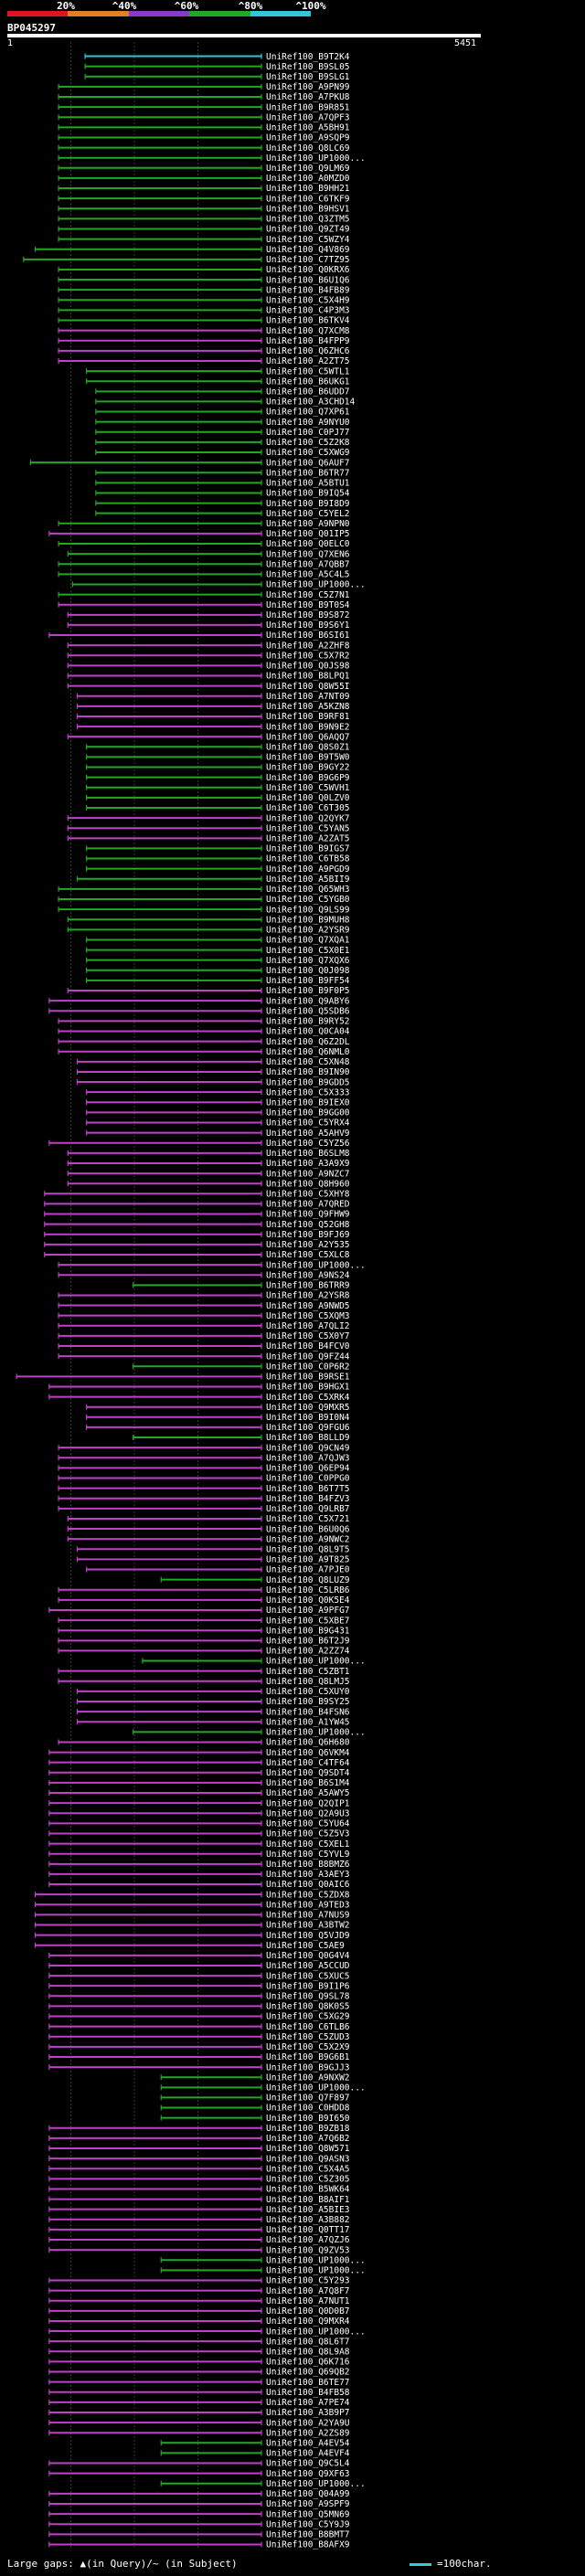 This screenshot has height=2576, width=585. Describe the element at coordinates (308, 1306) in the screenshot. I see `hit-label: UniRef100_A9NWD5` at that location.